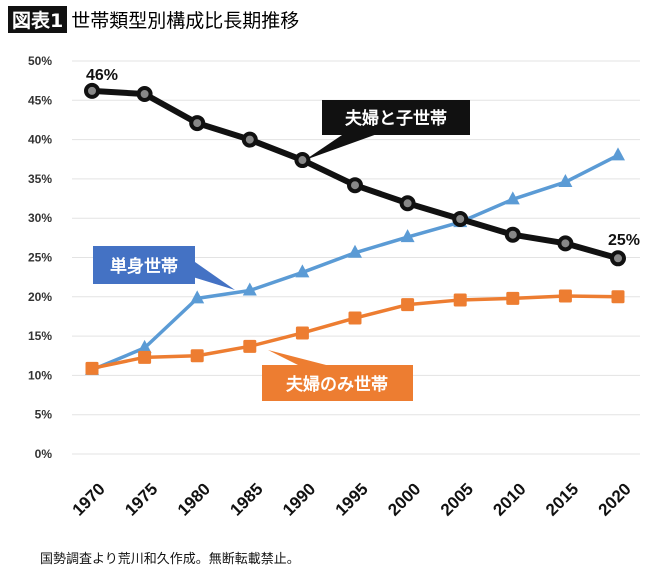  I want to click on series-line, so click(355, 332).